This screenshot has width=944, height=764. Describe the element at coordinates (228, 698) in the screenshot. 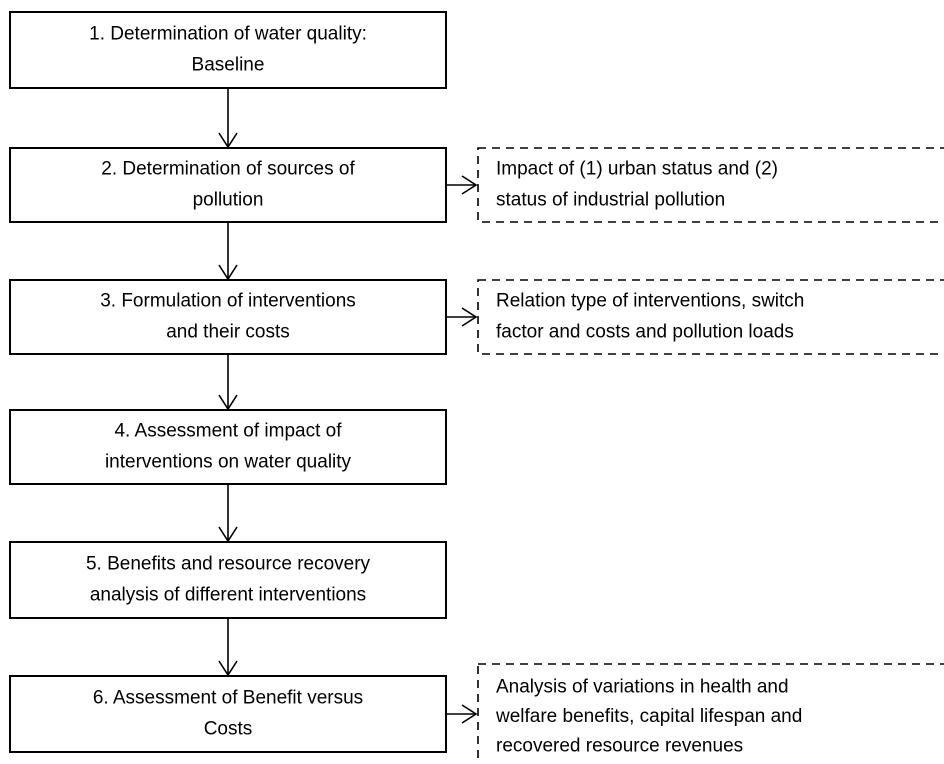

I see `step-text: 6. Assessment of Benefit versus` at that location.